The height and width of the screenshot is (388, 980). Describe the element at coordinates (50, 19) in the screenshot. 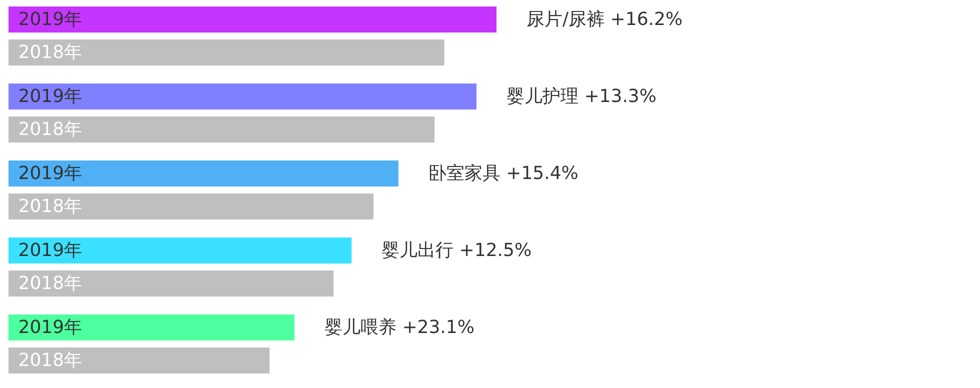

I see `series-label: 2019年` at that location.